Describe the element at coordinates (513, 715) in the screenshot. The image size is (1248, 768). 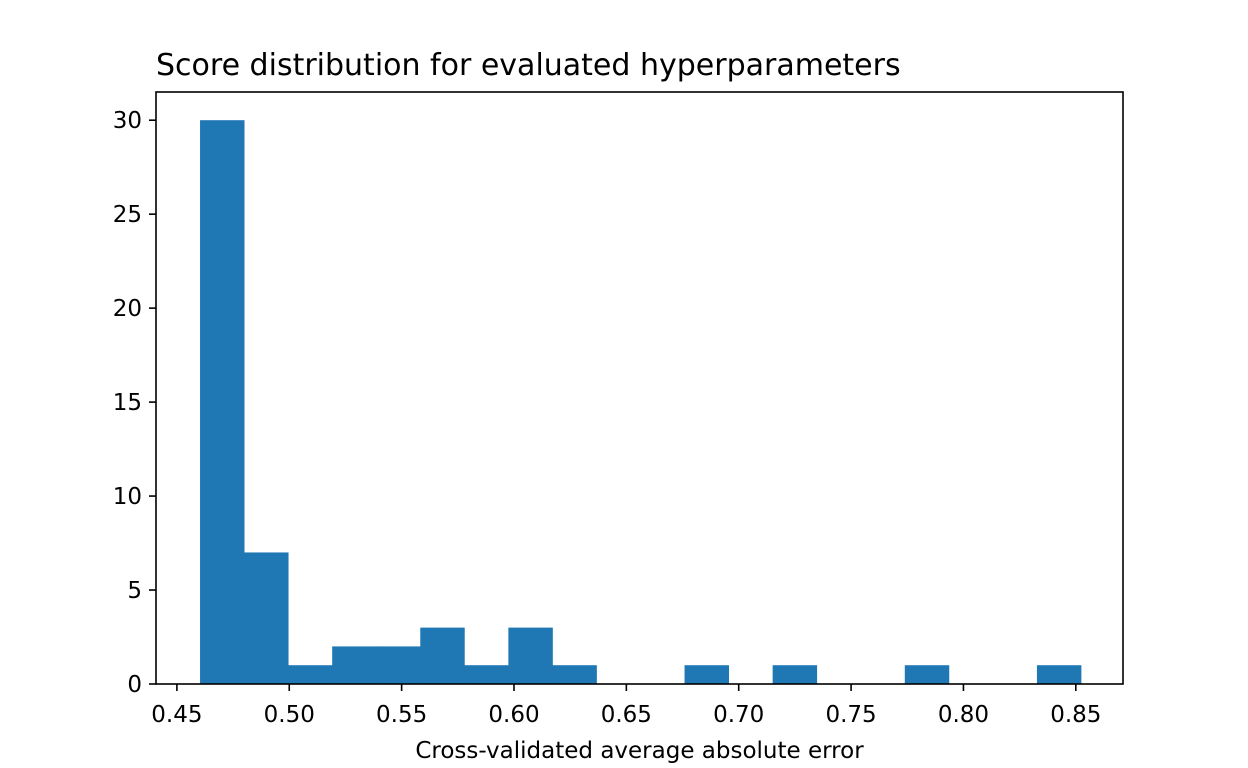
I see `x-tick-label: 0.60` at that location.